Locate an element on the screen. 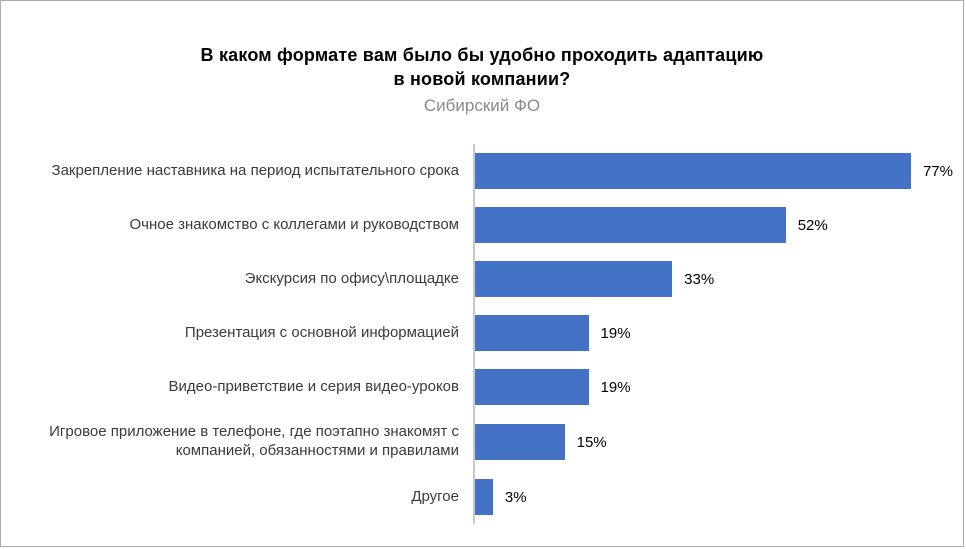 The height and width of the screenshot is (549, 966). chart-row: Презентация с основной информацией 19% is located at coordinates (482, 333).